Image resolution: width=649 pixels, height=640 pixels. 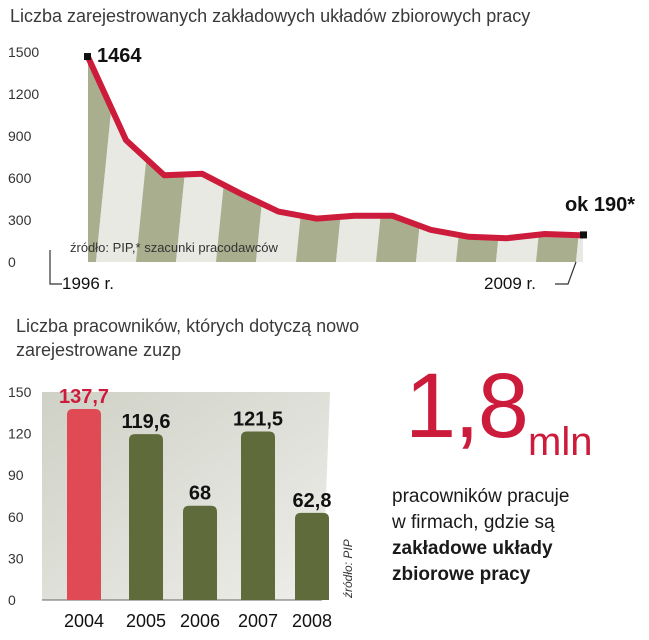 What do you see at coordinates (258, 420) in the screenshot?
I see `bar-value-label: 121,5` at bounding box center [258, 420].